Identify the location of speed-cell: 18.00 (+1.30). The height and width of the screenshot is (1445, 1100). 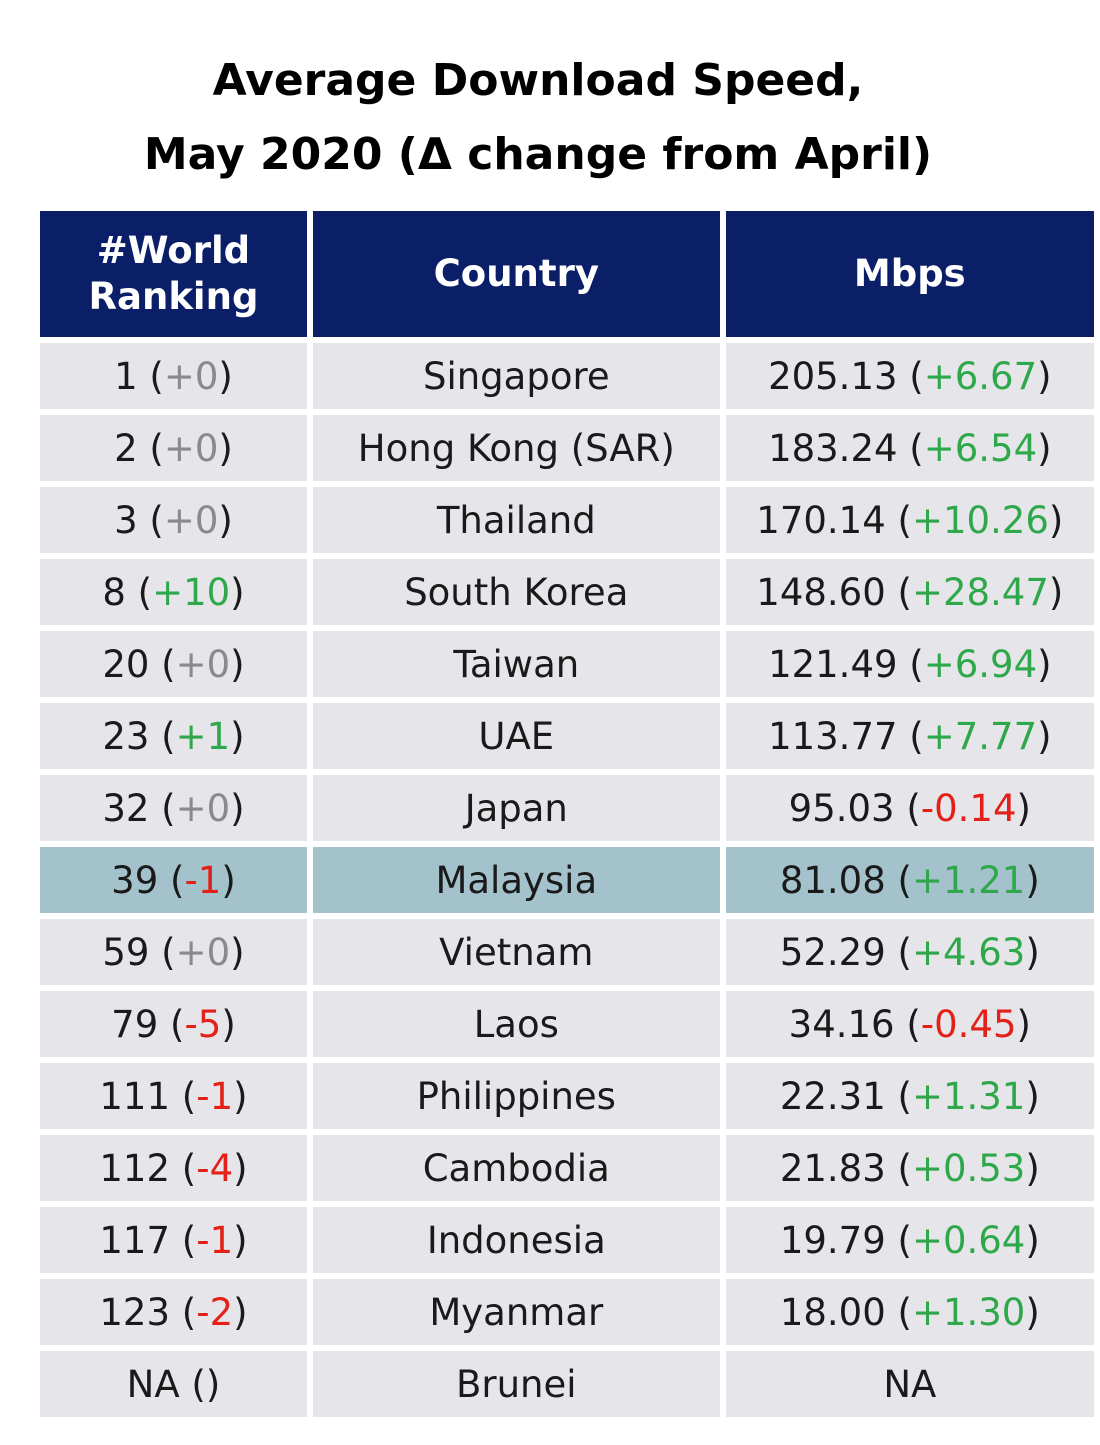
(909, 1312).